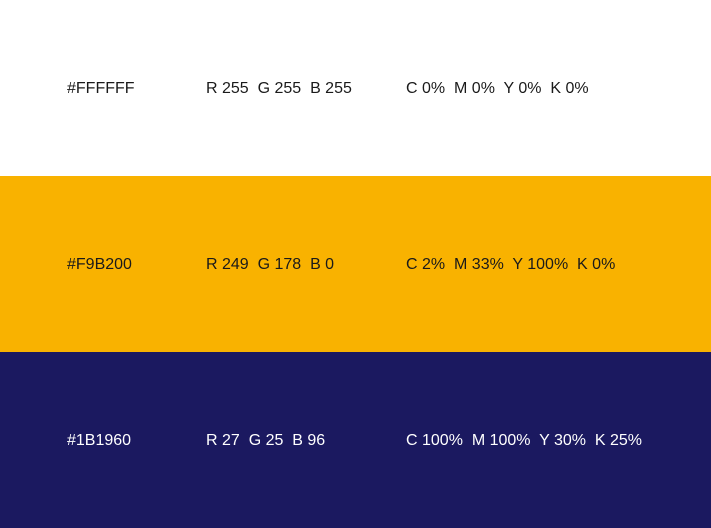 The width and height of the screenshot is (711, 528). What do you see at coordinates (270, 264) in the screenshot?
I see `rgb-values: R 249 G 178 B 0` at bounding box center [270, 264].